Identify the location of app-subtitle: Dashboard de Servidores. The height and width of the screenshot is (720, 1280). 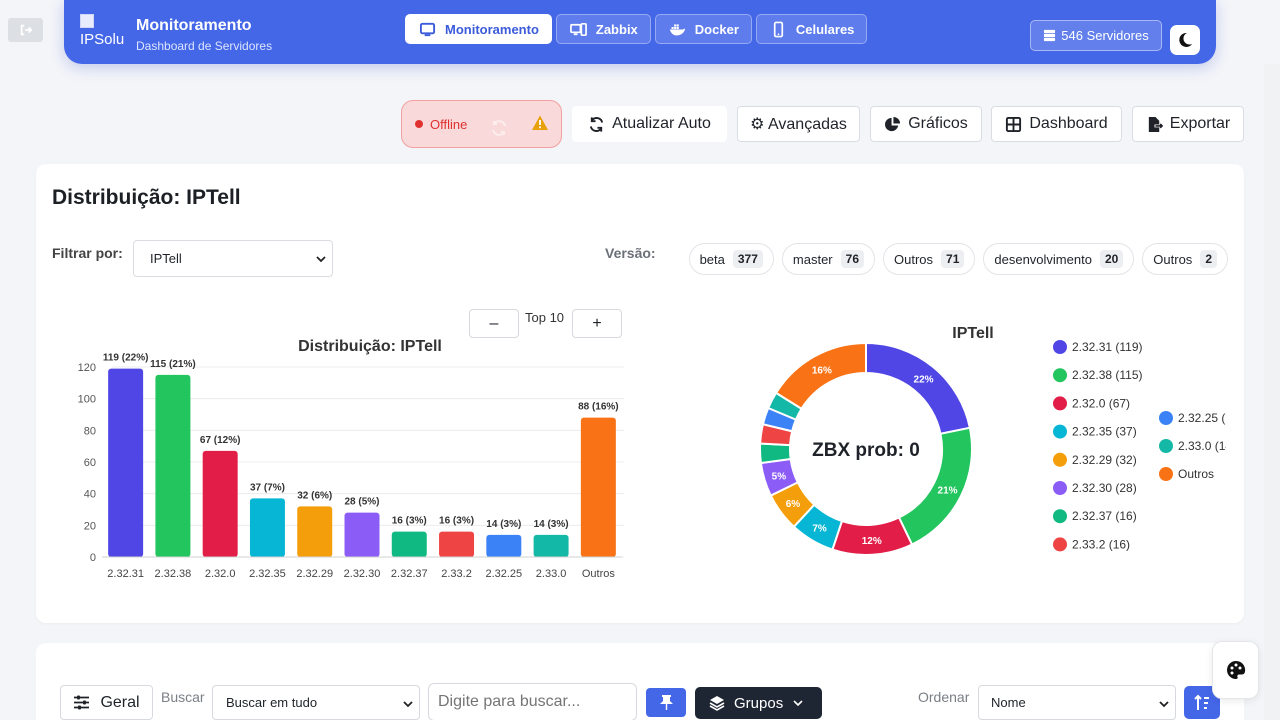
(204, 46).